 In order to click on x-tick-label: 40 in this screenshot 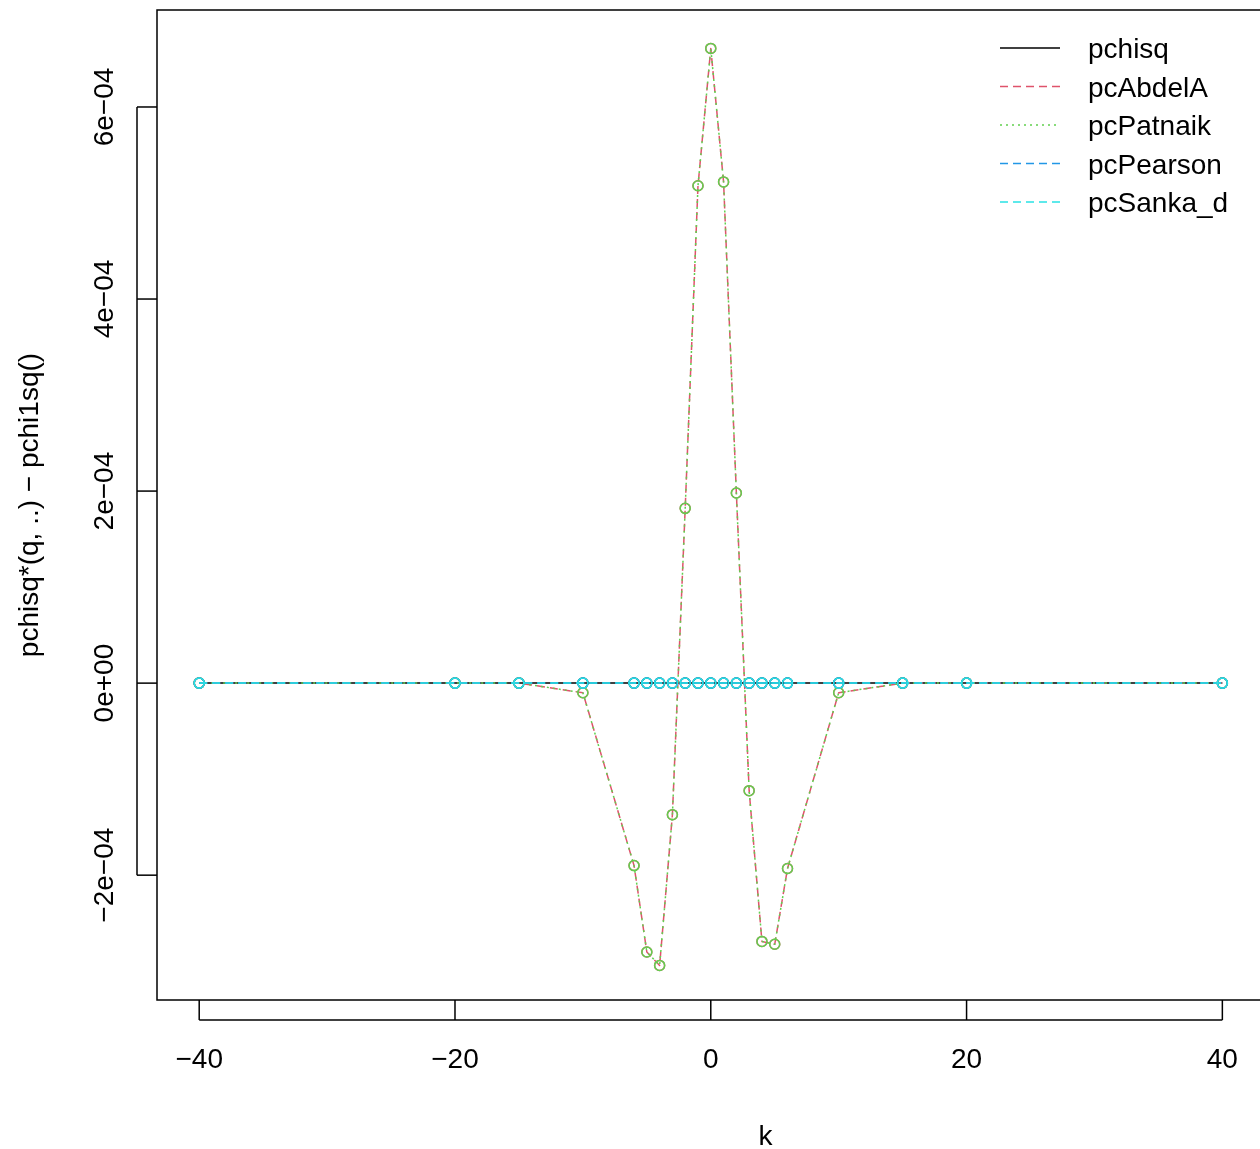, I will do `click(1222, 1058)`.